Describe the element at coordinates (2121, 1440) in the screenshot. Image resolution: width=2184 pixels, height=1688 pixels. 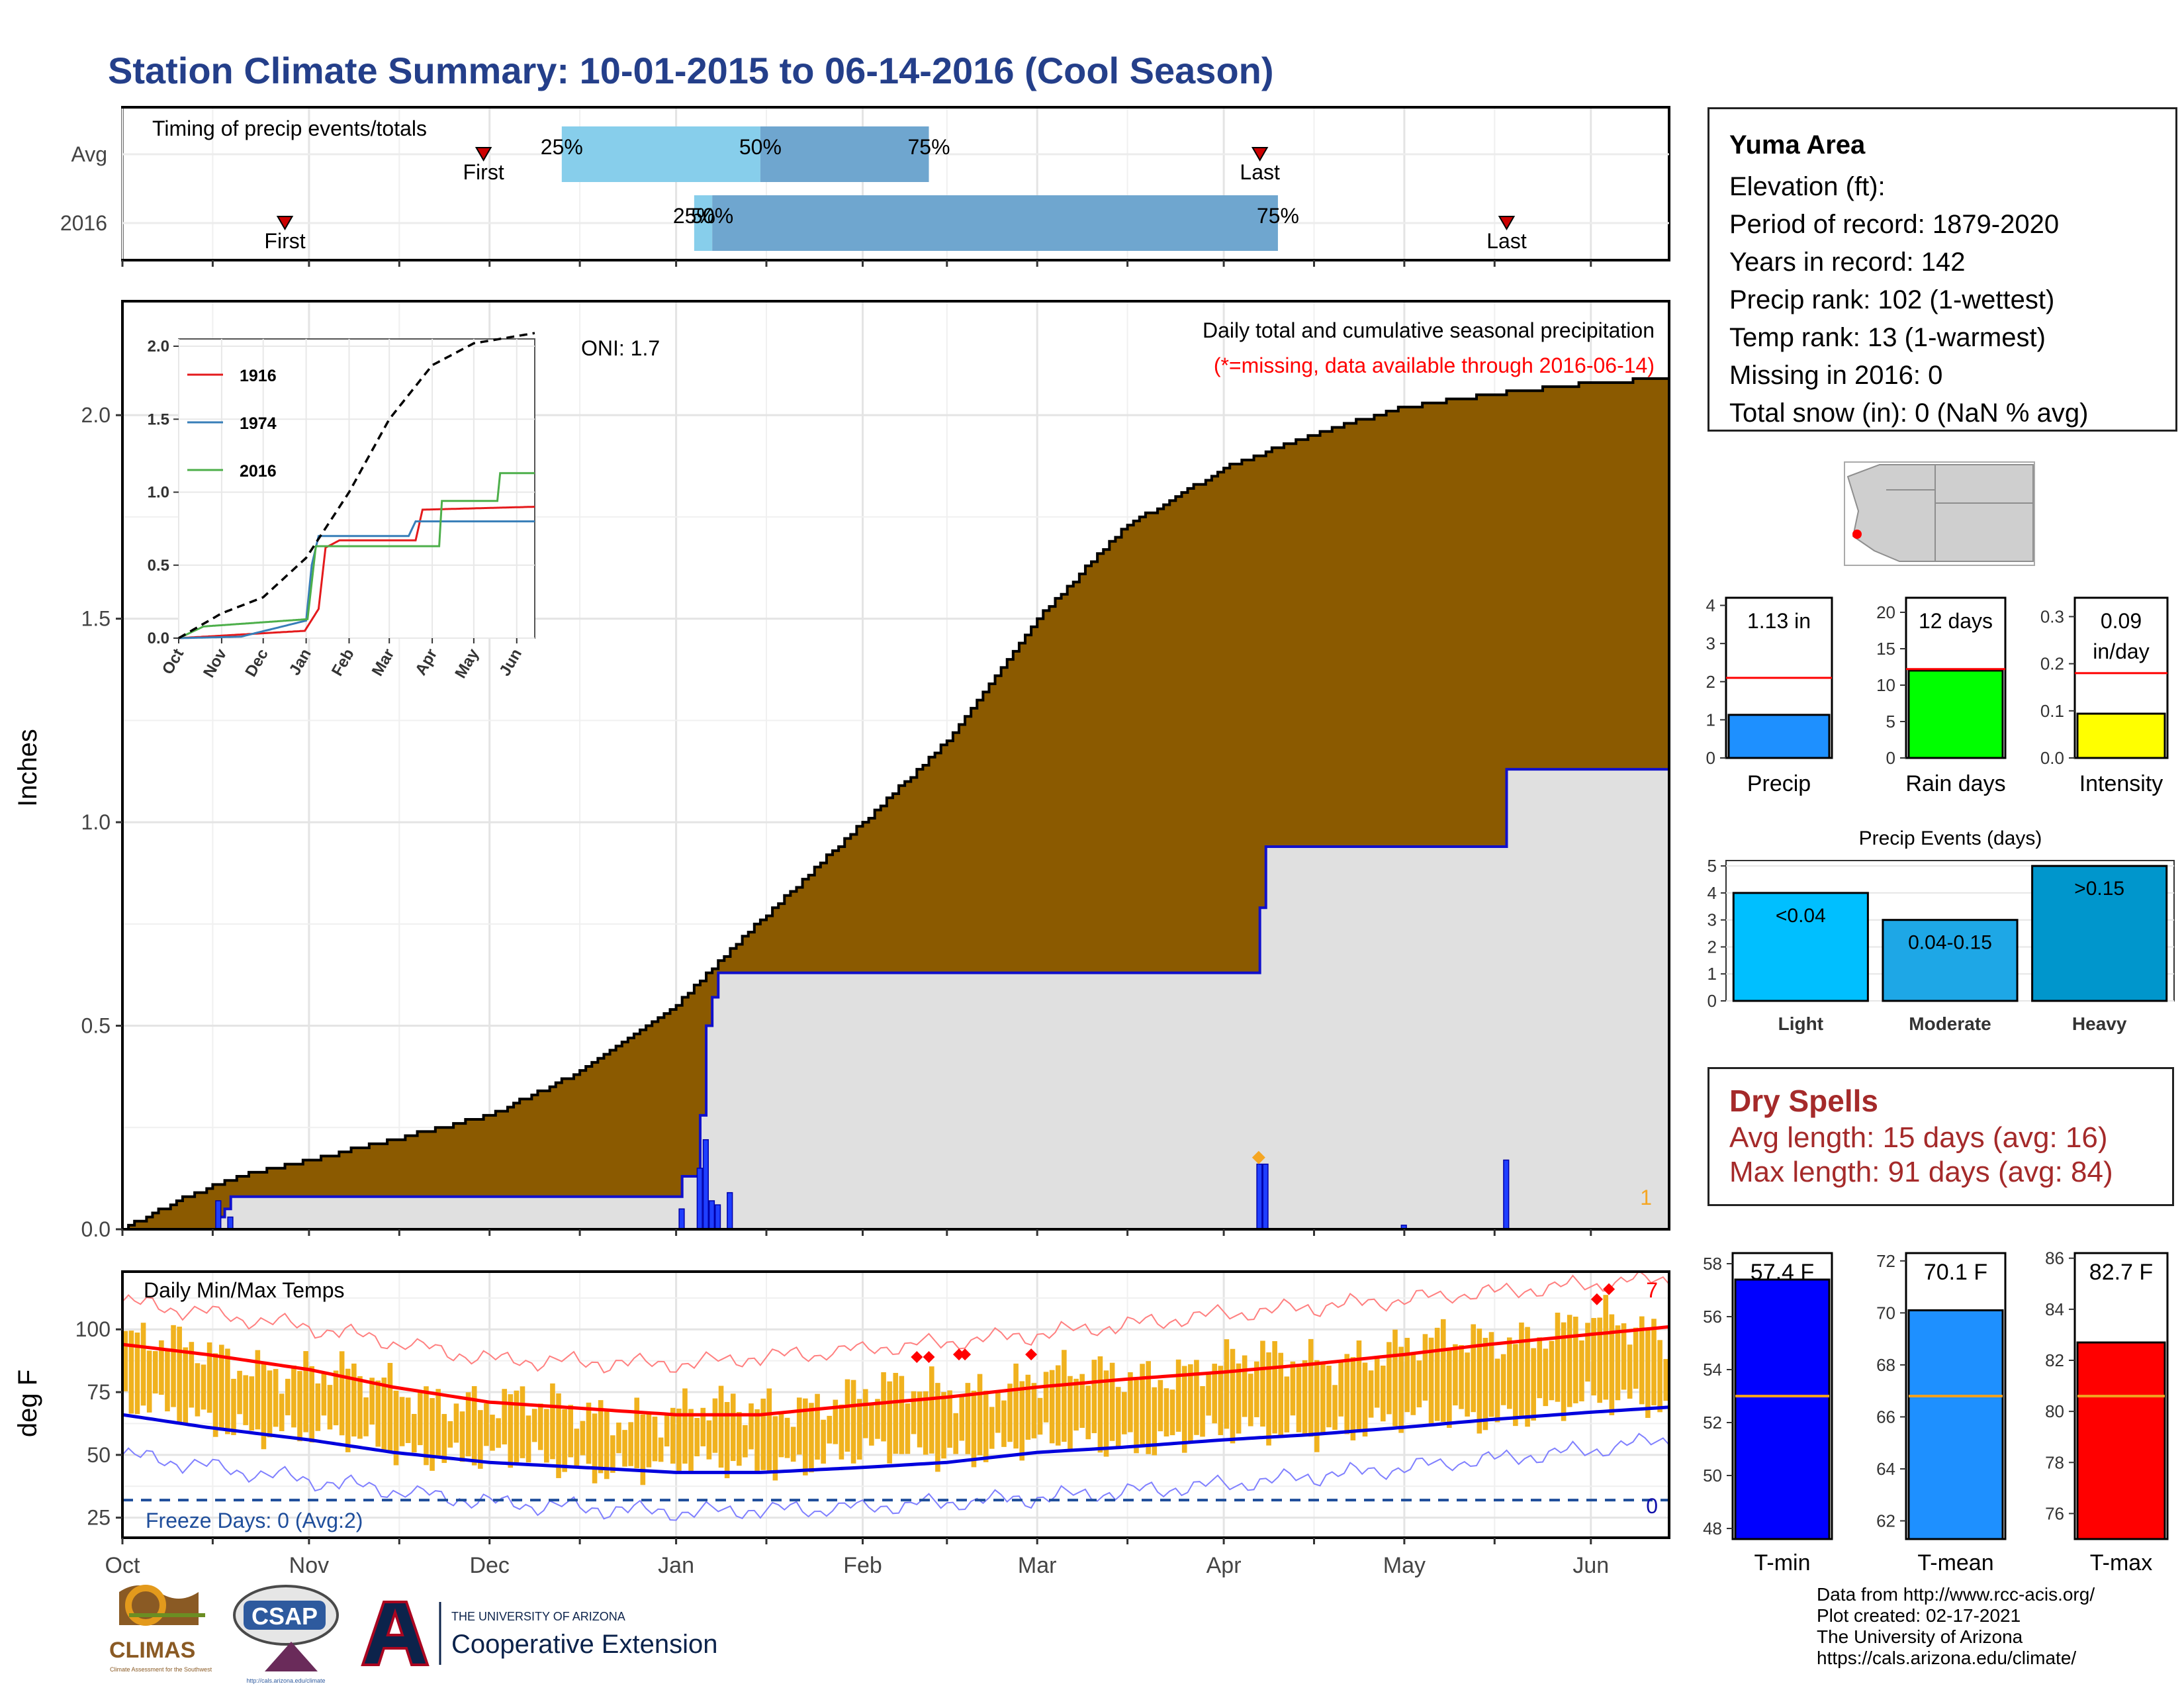
I see `tbar-tmax-value-bar` at that location.